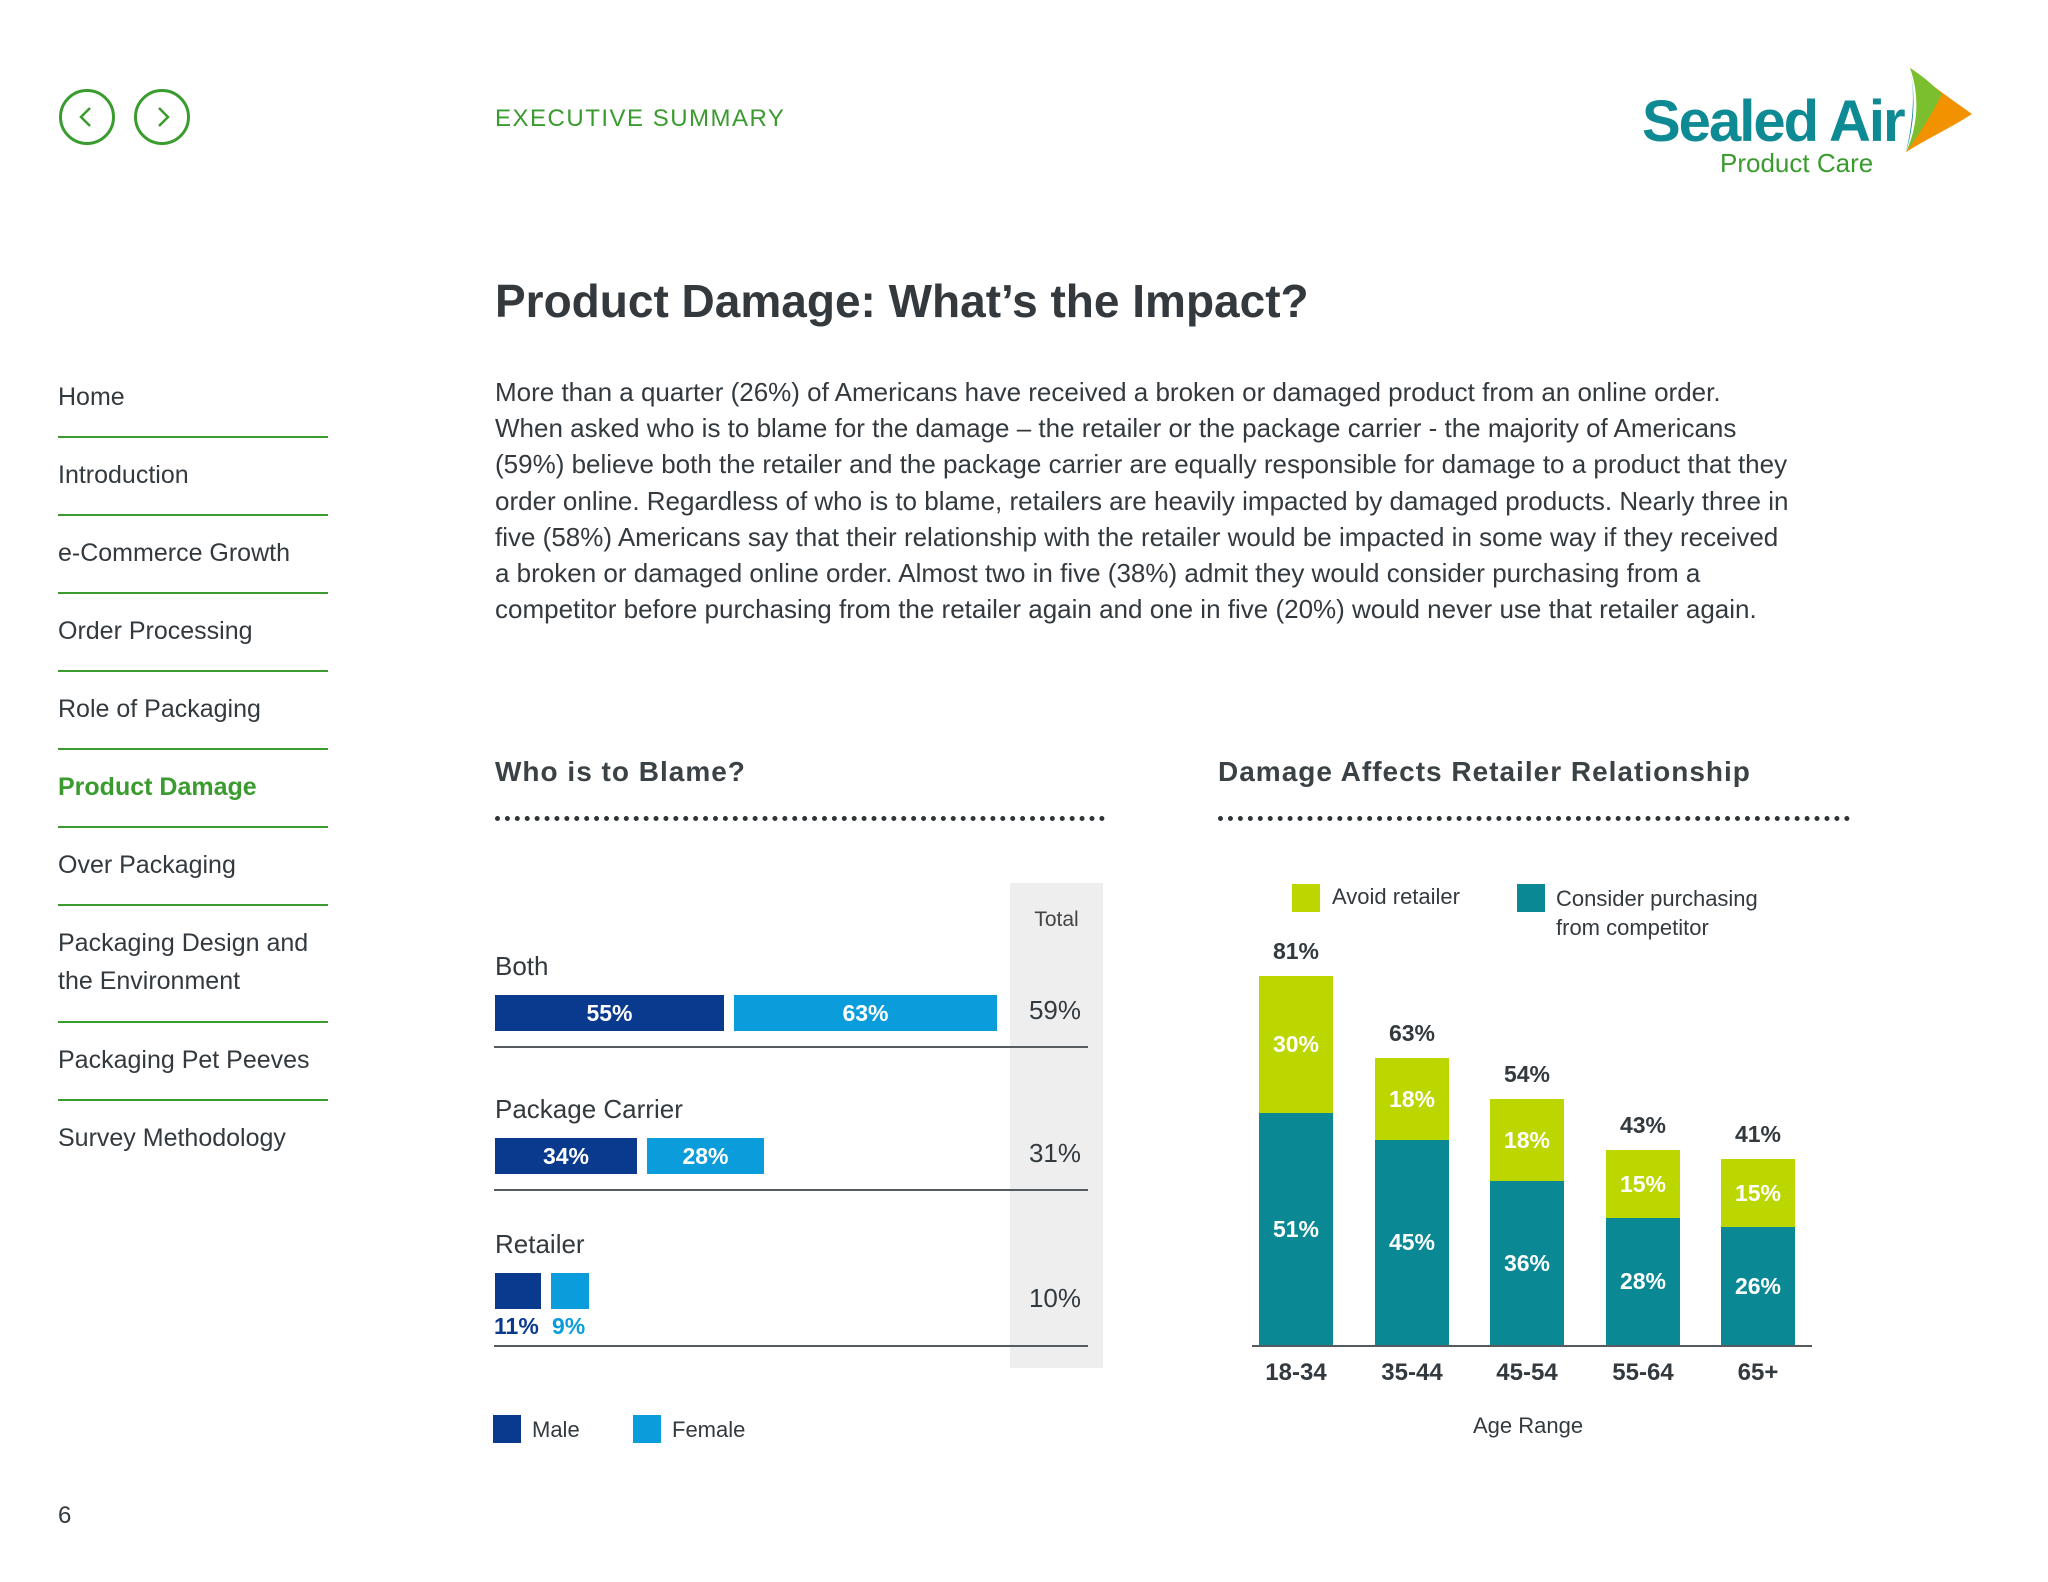  Describe the element at coordinates (1296, 1372) in the screenshot. I see `x-tick-label: 18-34` at that location.